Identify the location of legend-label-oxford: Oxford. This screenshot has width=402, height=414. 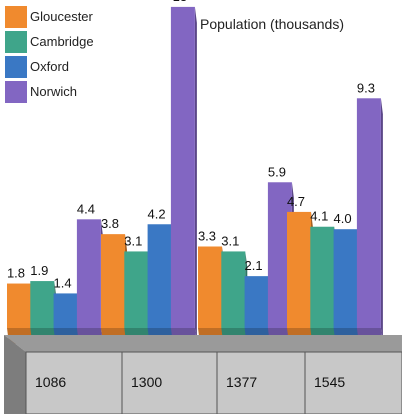
(49, 66).